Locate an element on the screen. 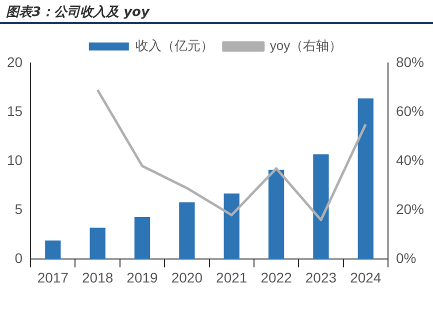  x-tick-label: 2017 is located at coordinates (53, 277).